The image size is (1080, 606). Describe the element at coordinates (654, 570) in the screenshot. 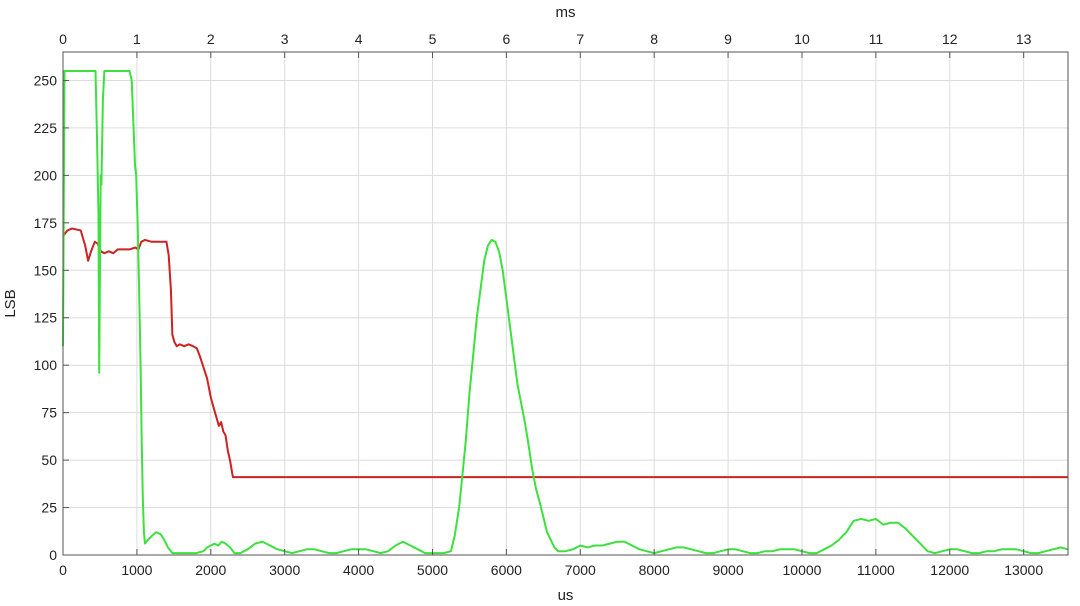

I see `x-tick-label: 8000` at that location.